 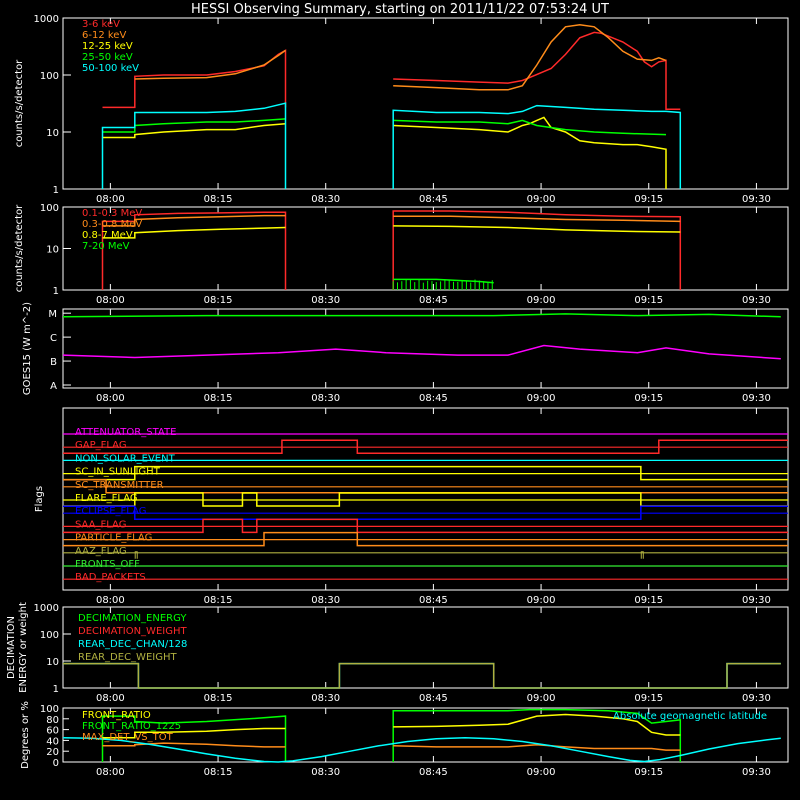 What do you see at coordinates (11, 647) in the screenshot?
I see `y-axis-label: DECIMATION` at bounding box center [11, 647].